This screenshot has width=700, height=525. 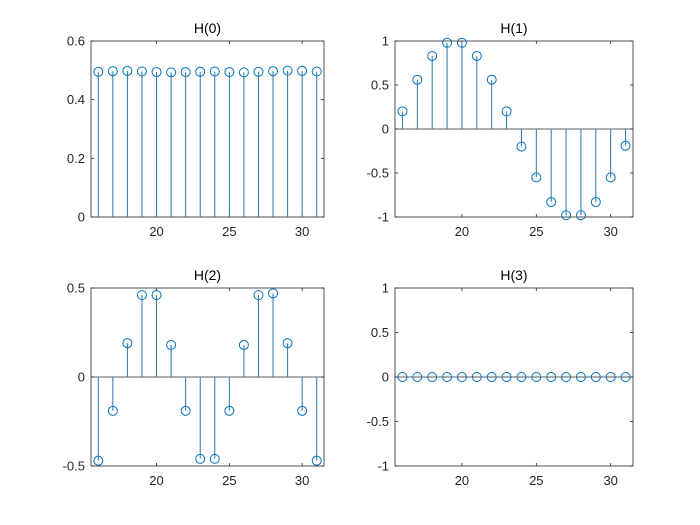 What do you see at coordinates (302, 231) in the screenshot?
I see `x-tick-label-0-2: 30` at bounding box center [302, 231].